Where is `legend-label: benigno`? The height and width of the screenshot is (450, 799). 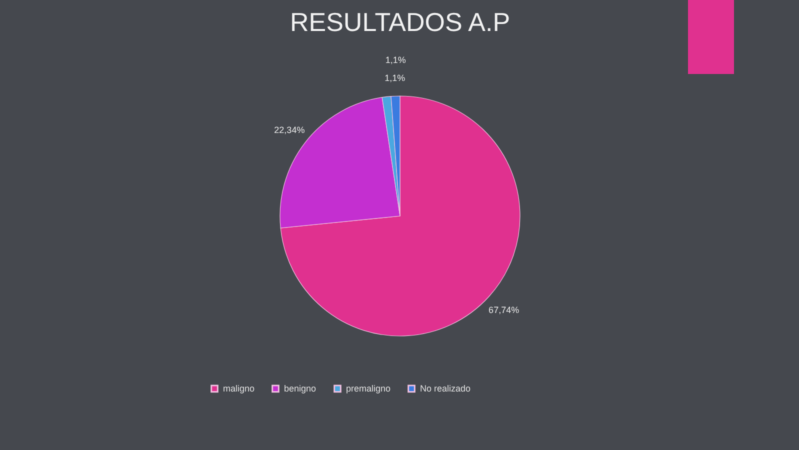
legend-label: benigno is located at coordinates (300, 389).